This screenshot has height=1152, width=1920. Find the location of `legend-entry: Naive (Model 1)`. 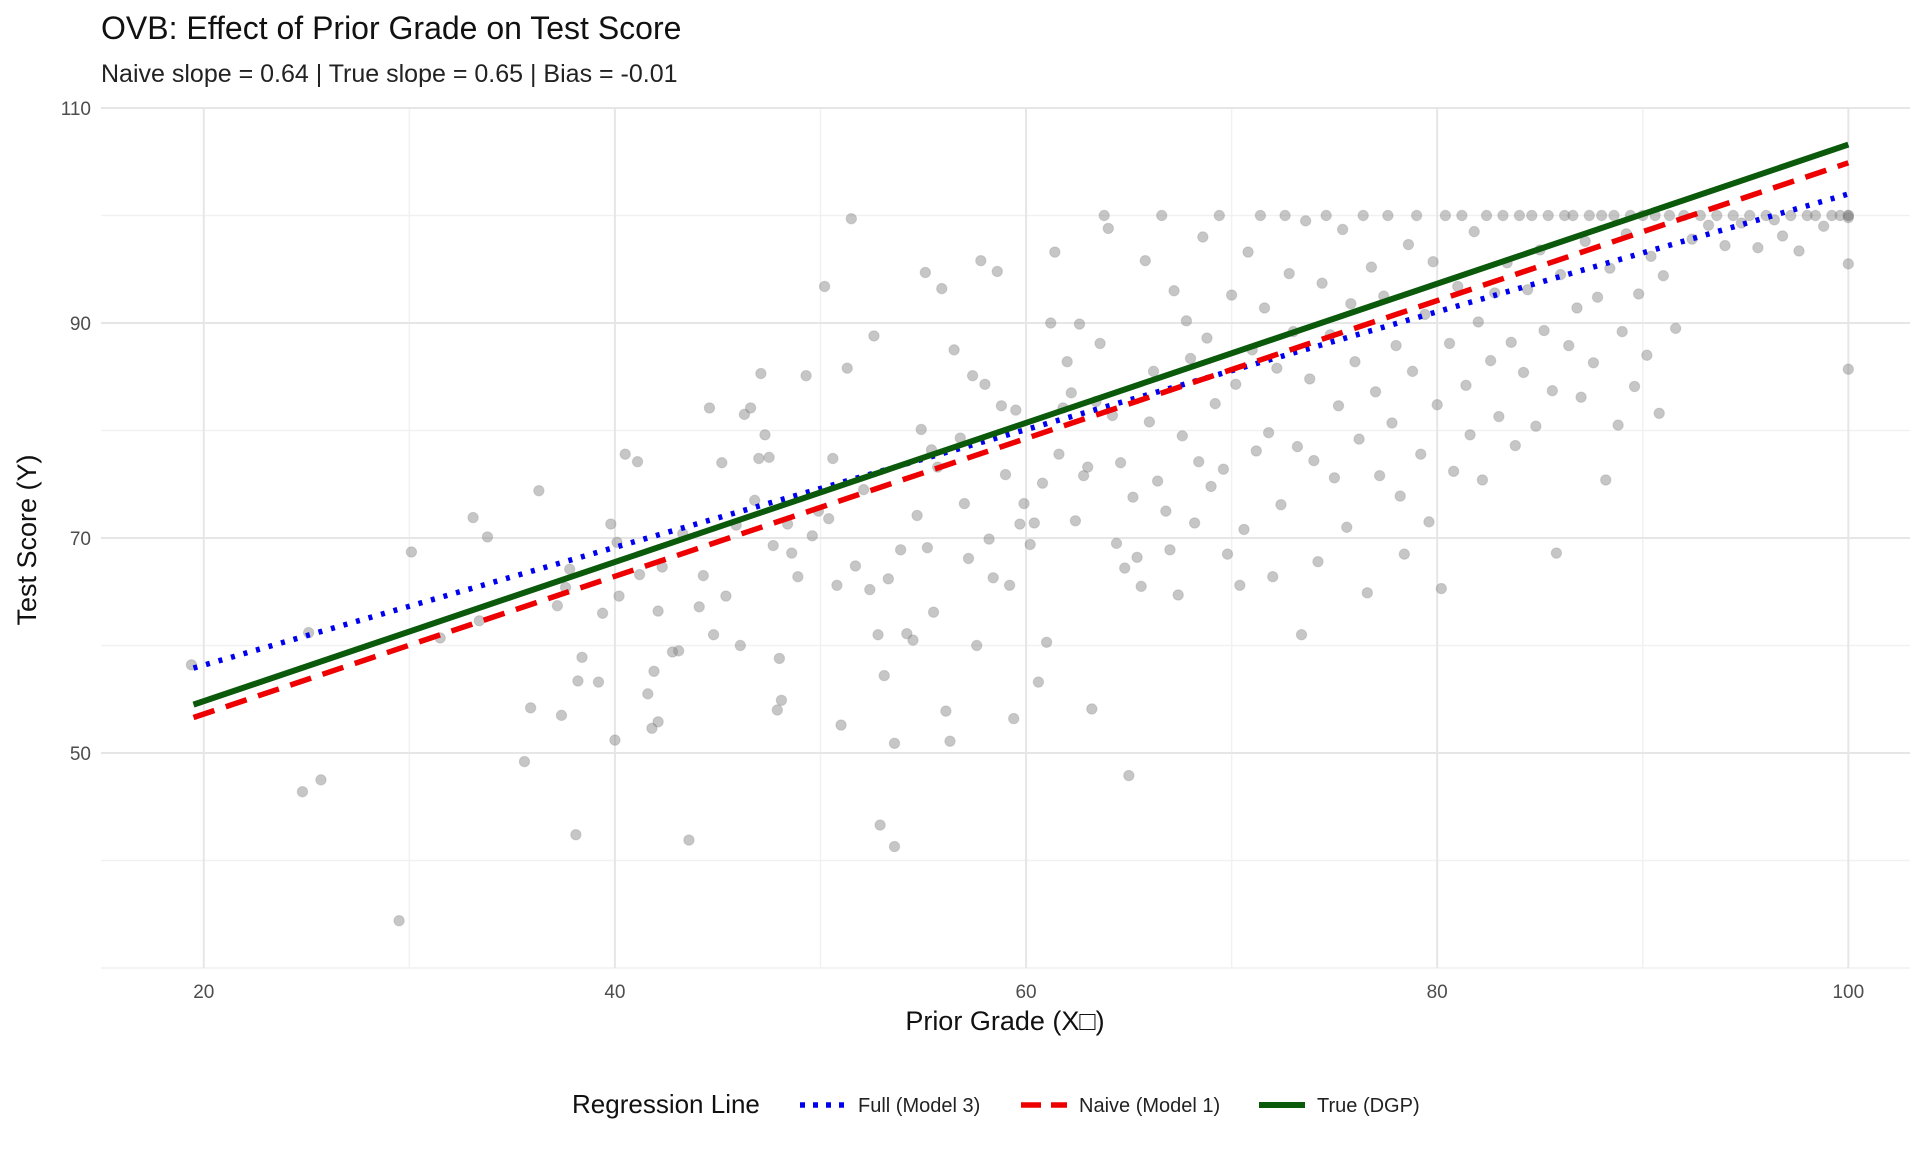

legend-entry: Naive (Model 1) is located at coordinates (1120, 1106).